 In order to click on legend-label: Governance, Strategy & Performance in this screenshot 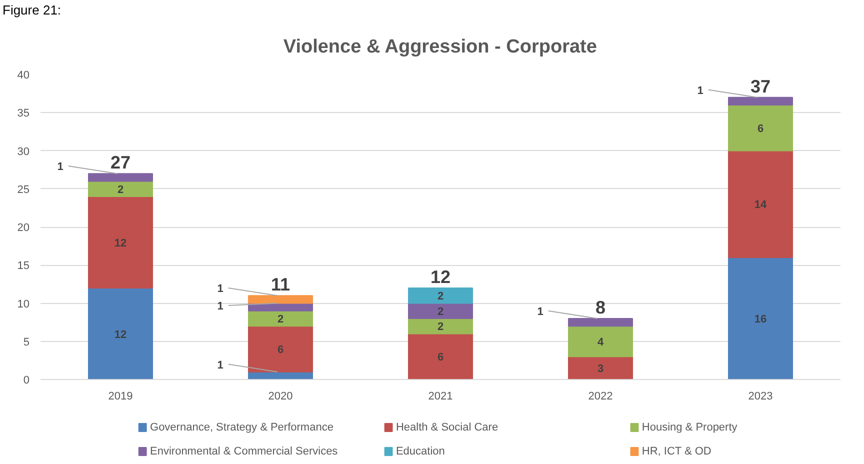, I will do `click(242, 428)`.